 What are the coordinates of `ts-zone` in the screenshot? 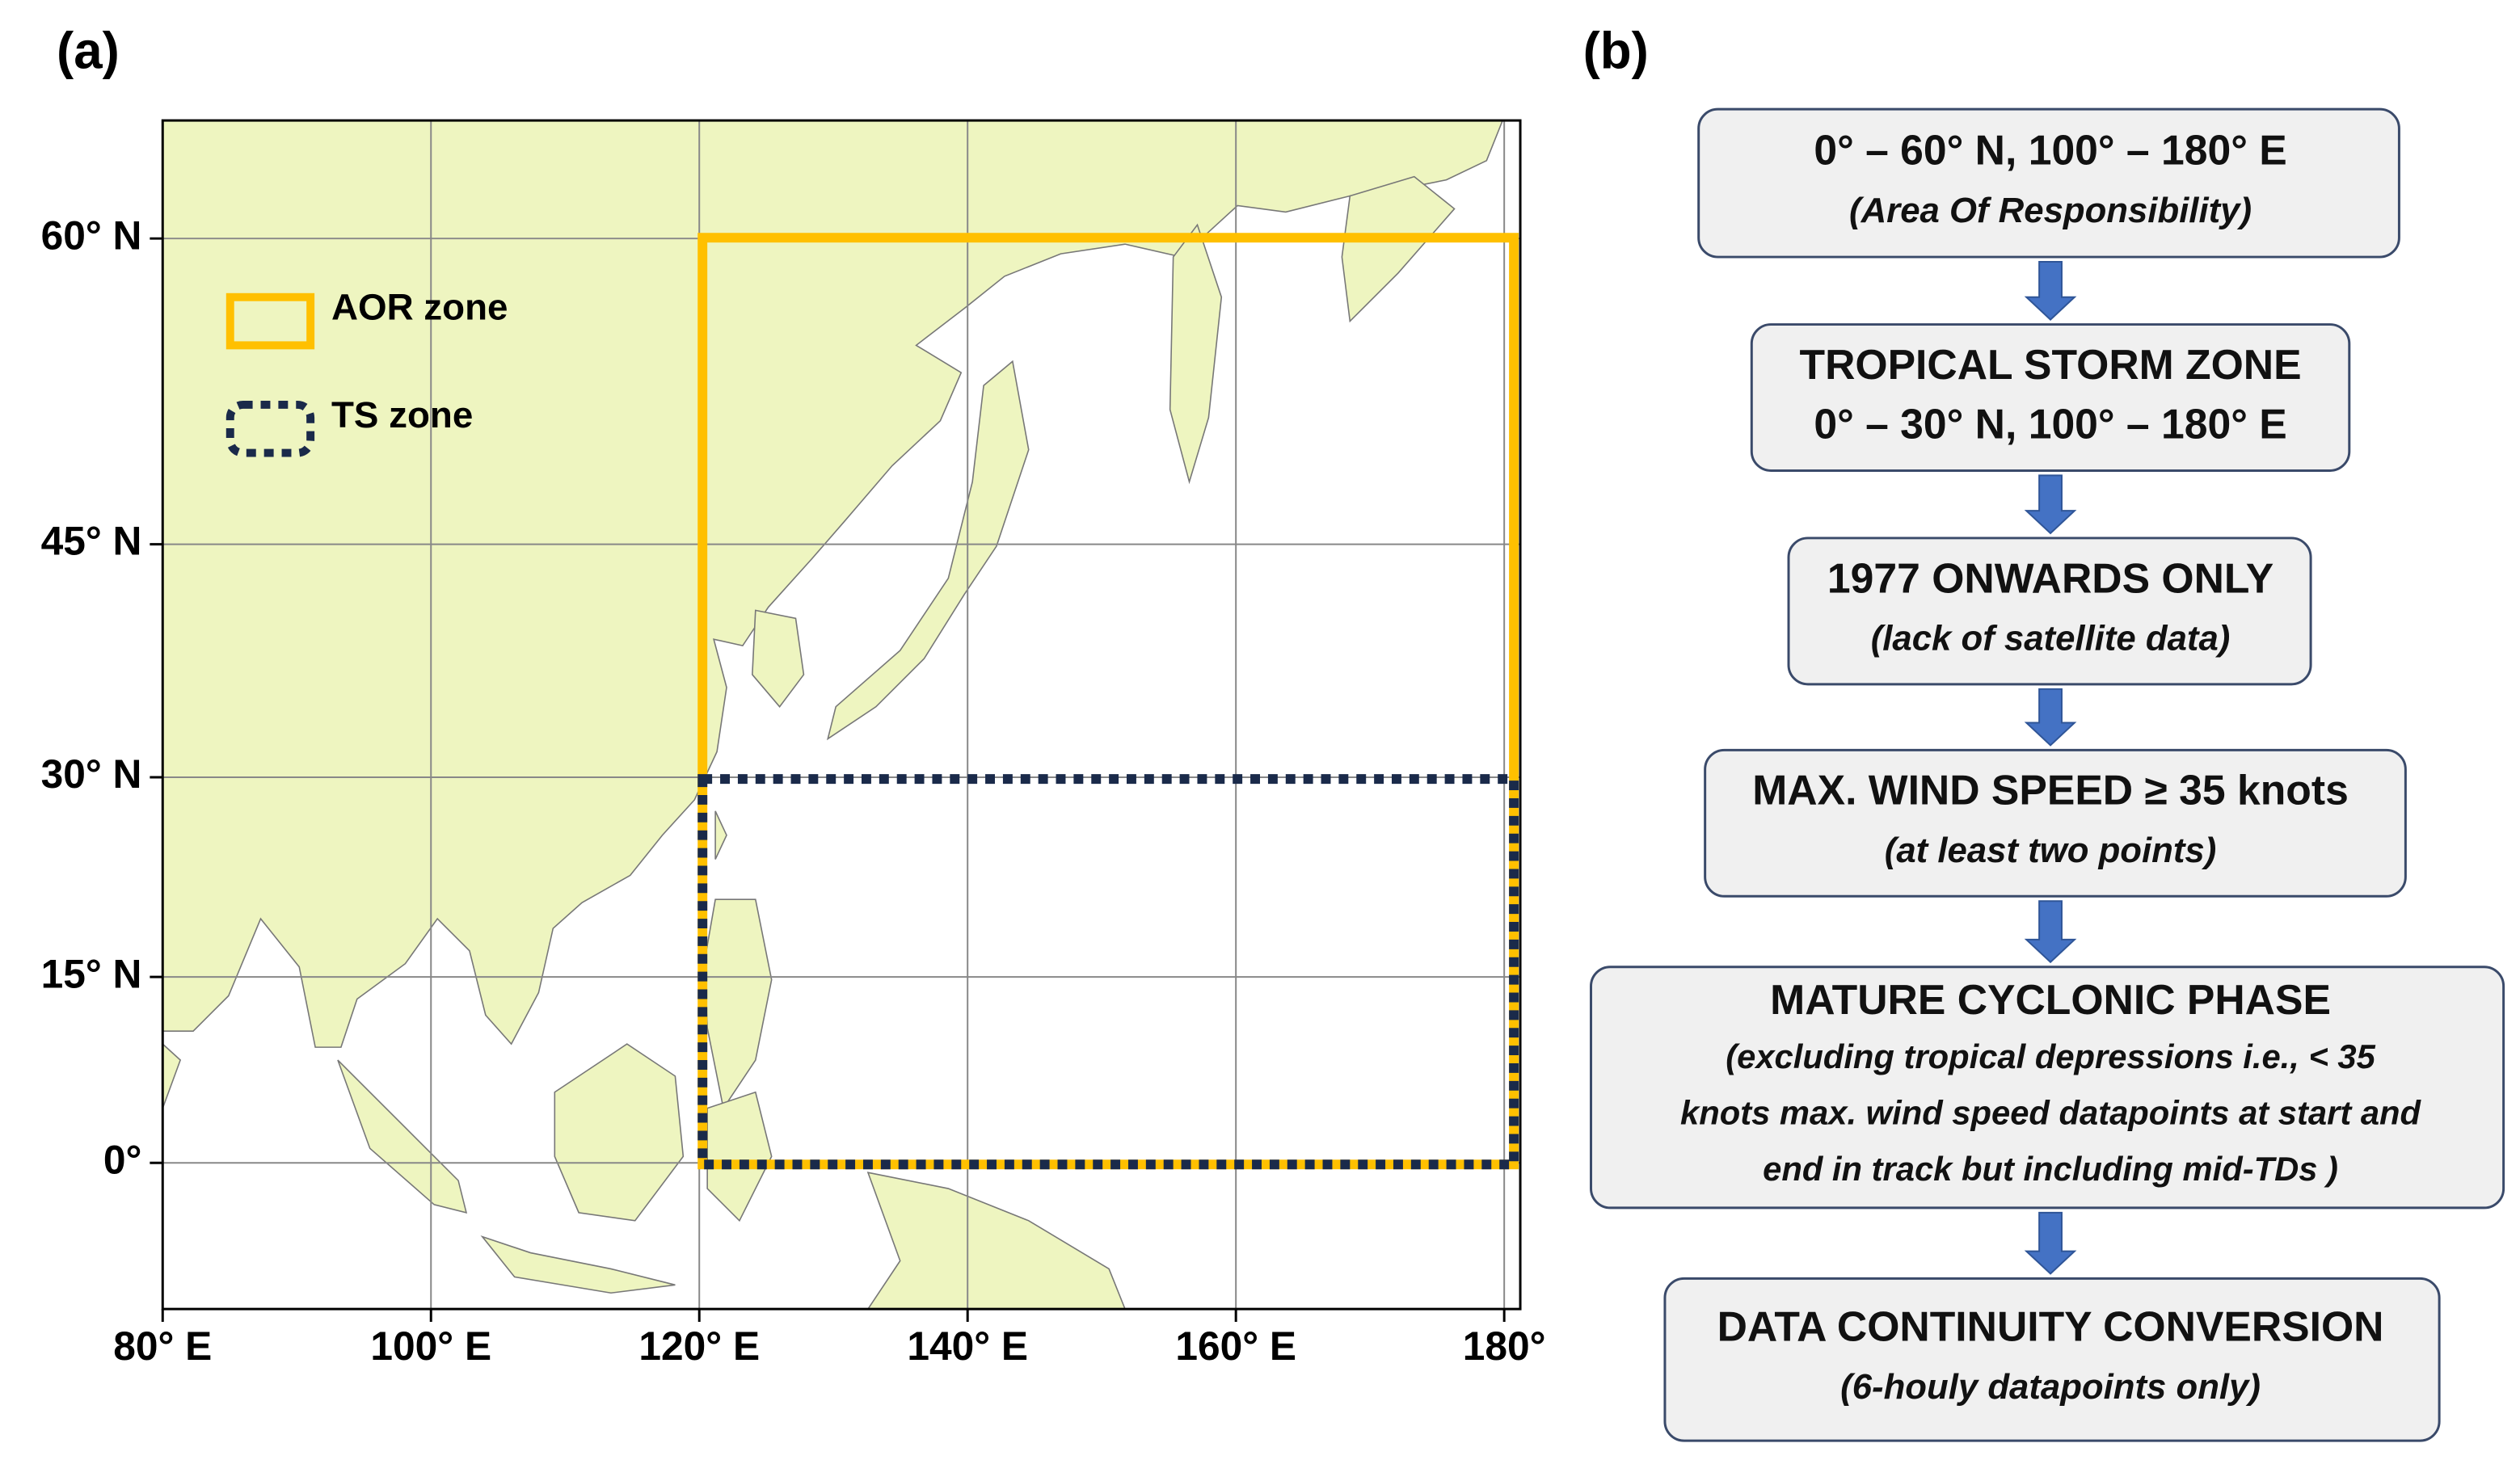 It's located at (1108, 972).